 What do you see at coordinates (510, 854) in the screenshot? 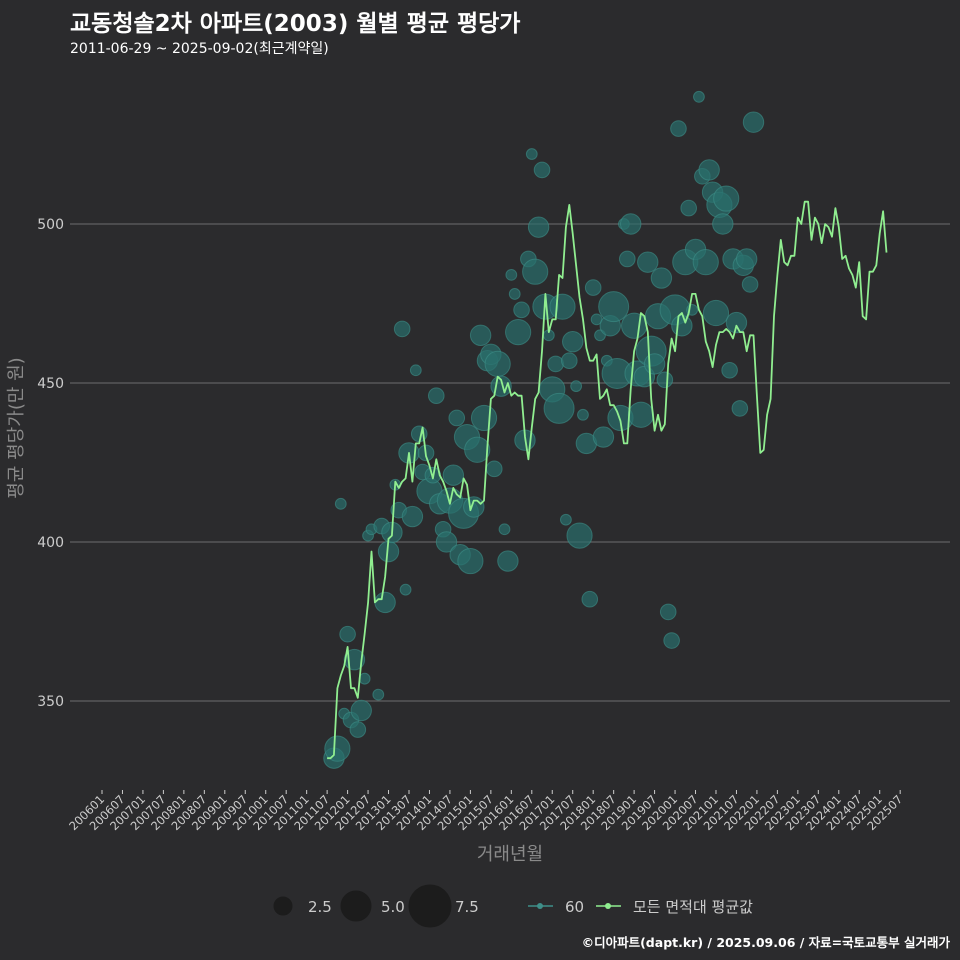
I see `x-axis-title: 거래년월` at bounding box center [510, 854].